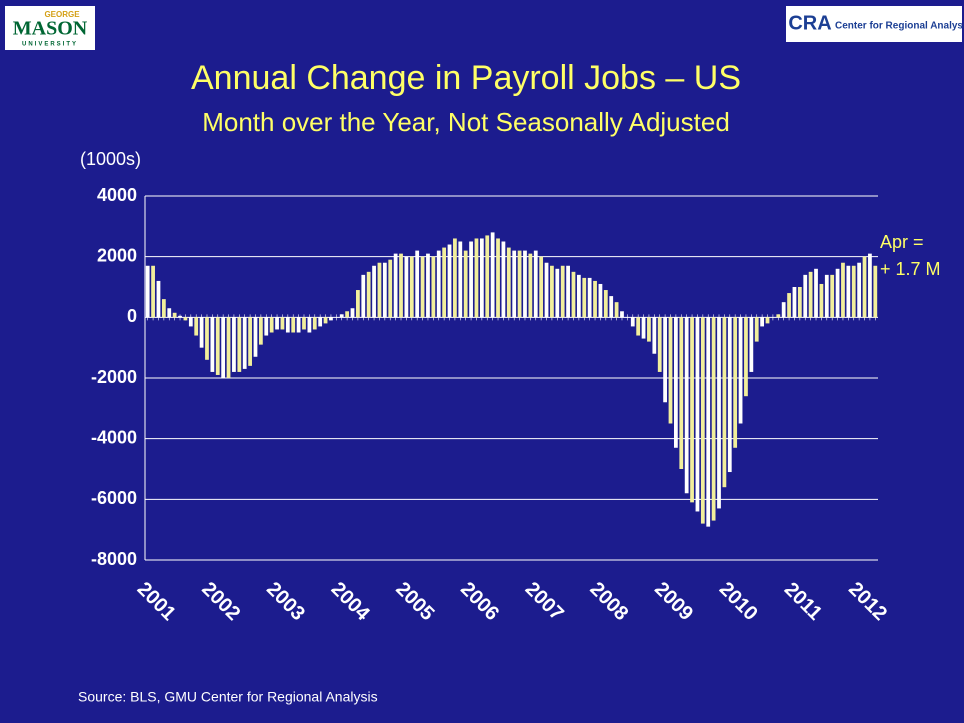 The image size is (964, 723). What do you see at coordinates (117, 195) in the screenshot?
I see `y-tick-label: 4000` at bounding box center [117, 195].